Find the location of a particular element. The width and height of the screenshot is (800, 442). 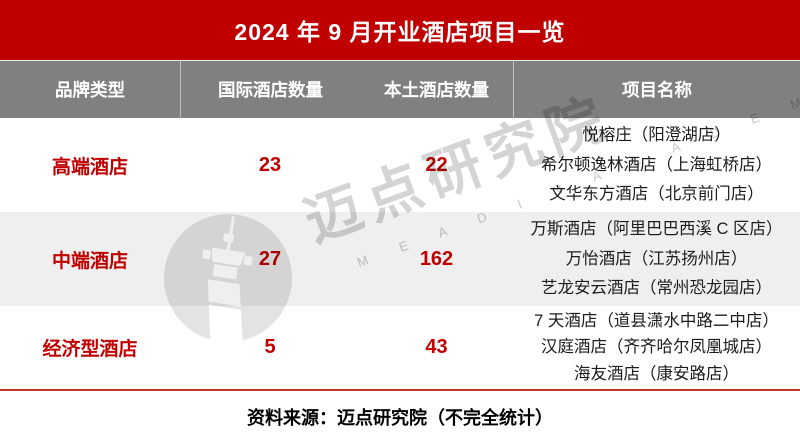

bottom-divider-line is located at coordinates (400, 390).